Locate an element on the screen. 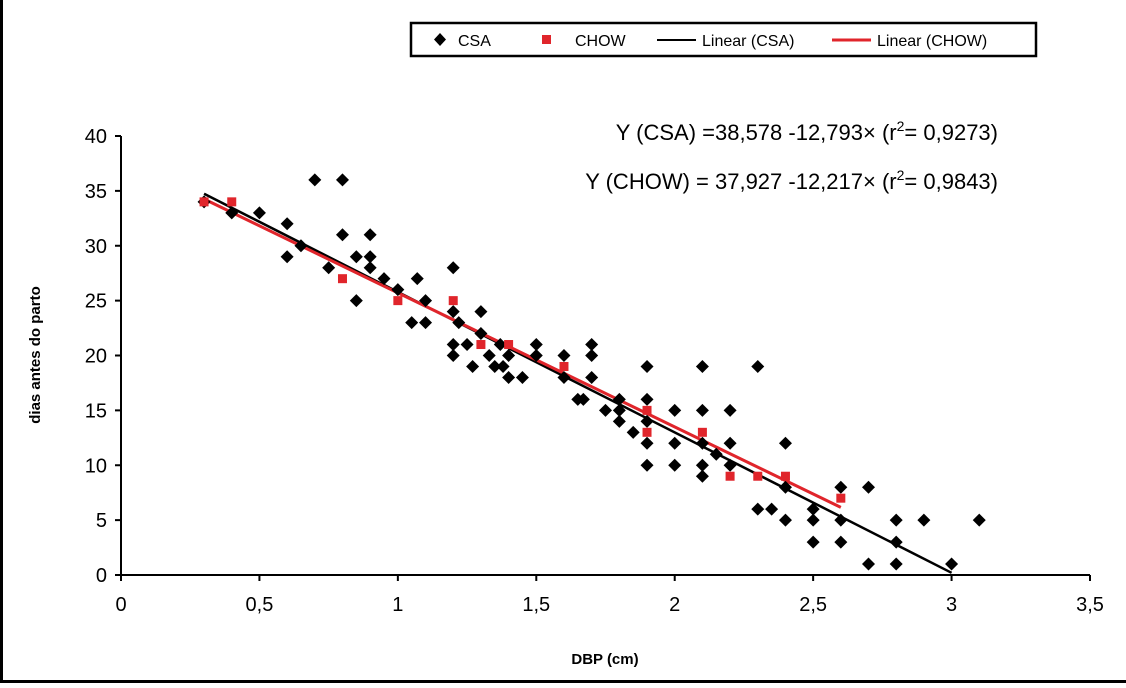 The width and height of the screenshot is (1126, 688). equation-chow-tail: = 0,9843) is located at coordinates (951, 181).